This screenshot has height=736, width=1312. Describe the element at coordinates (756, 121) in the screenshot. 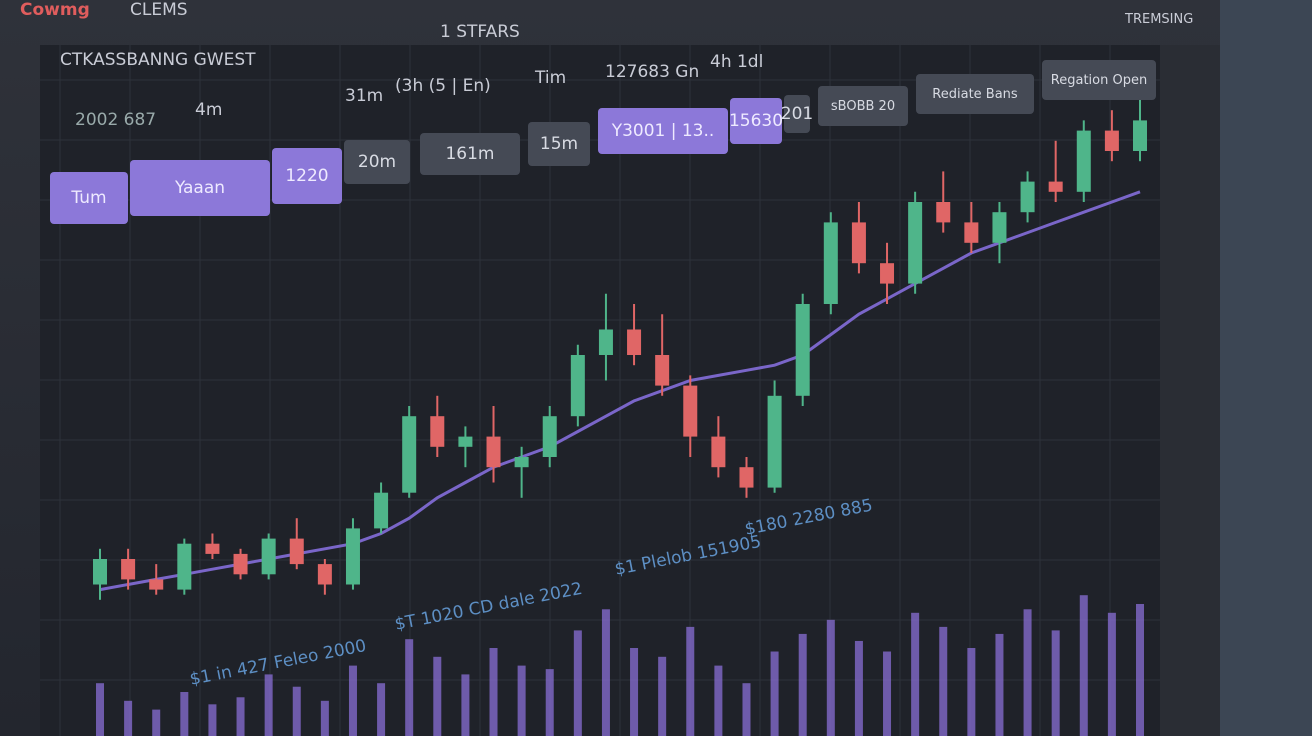

I see `tab: 15630` at that location.